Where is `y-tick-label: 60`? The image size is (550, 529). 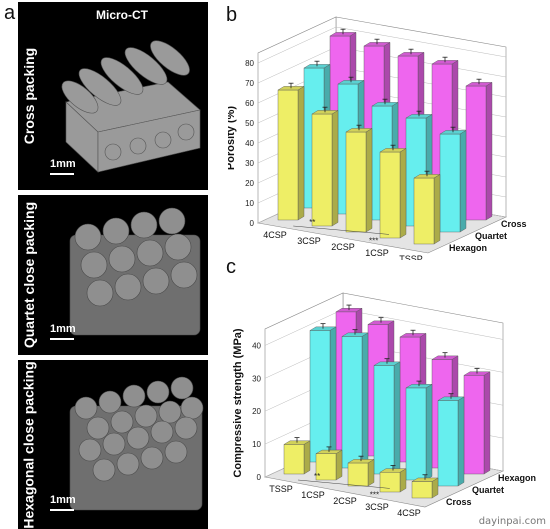
y-tick-label: 60 is located at coordinates (249, 103).